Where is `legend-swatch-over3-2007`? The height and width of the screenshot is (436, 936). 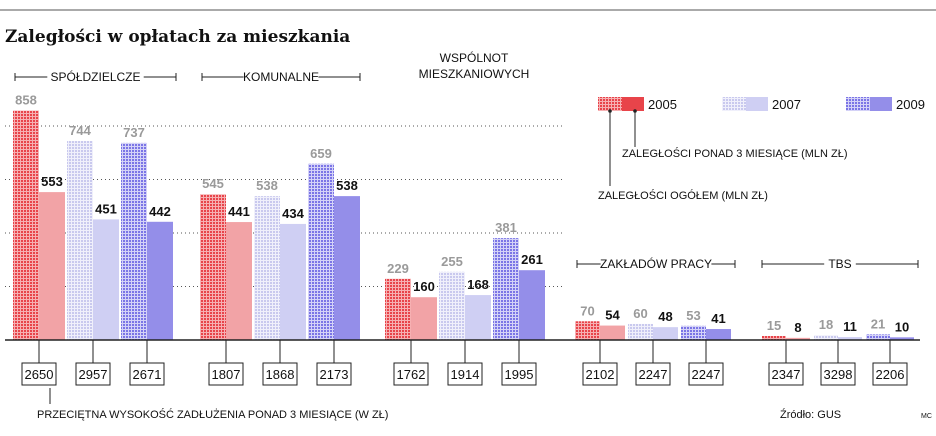
legend-swatch-over3-2007 is located at coordinates (757, 104).